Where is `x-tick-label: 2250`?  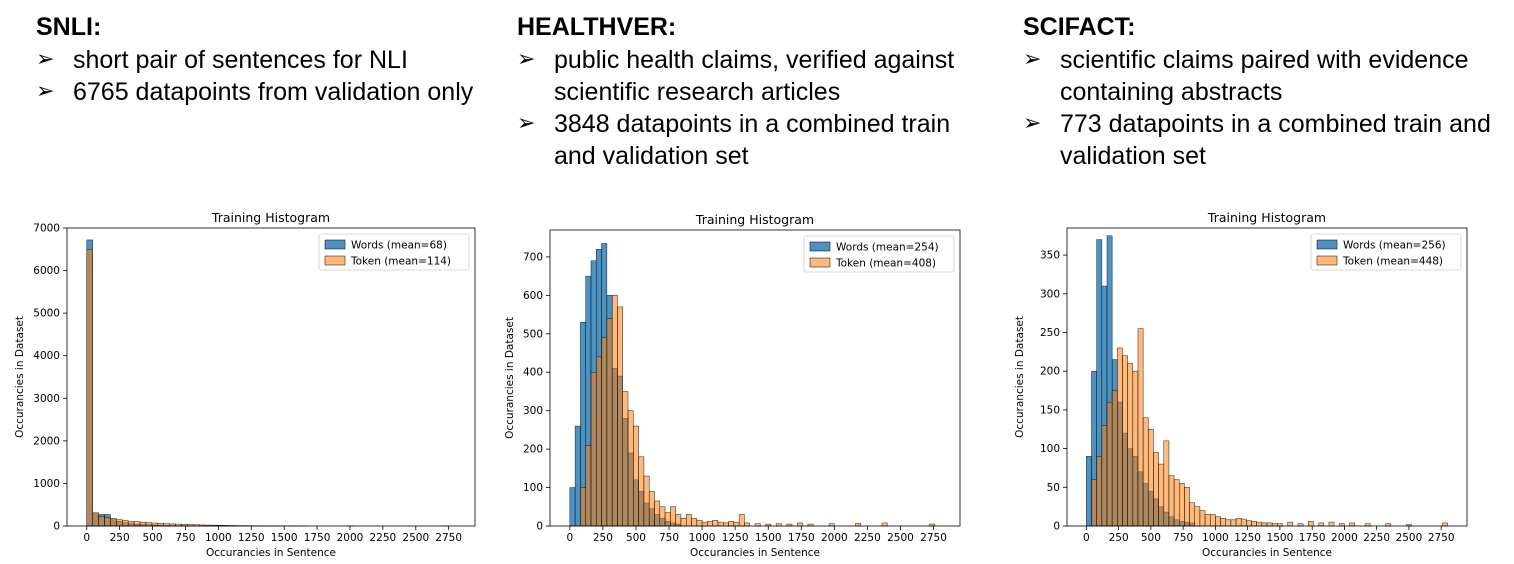 x-tick-label: 2250 is located at coordinates (867, 538).